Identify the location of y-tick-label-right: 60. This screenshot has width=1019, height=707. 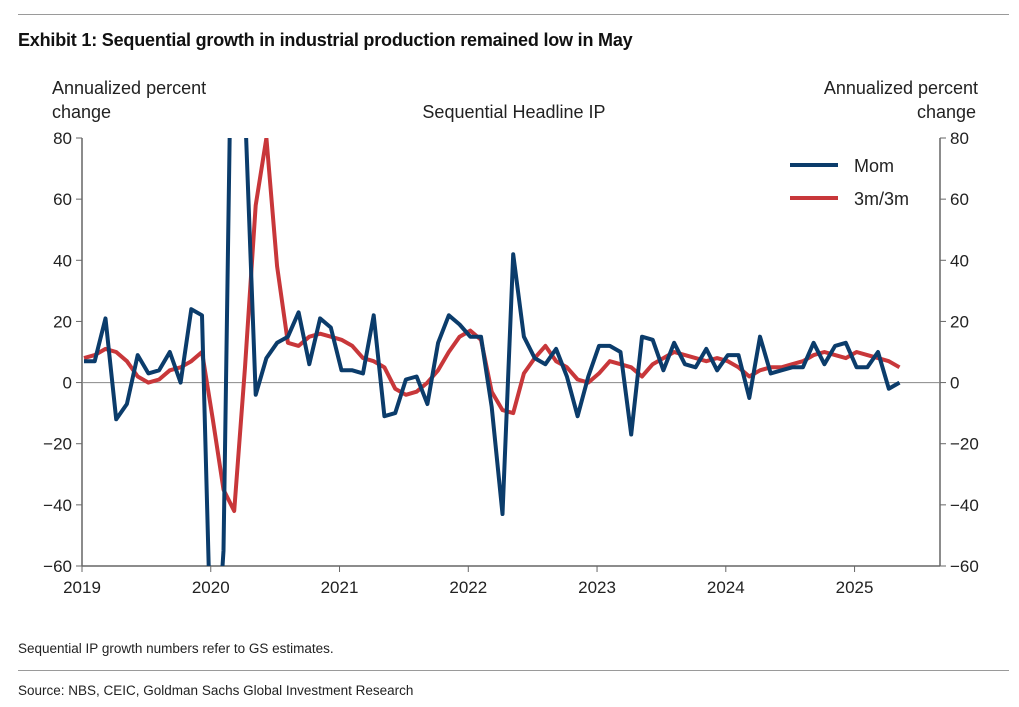
(959, 199).